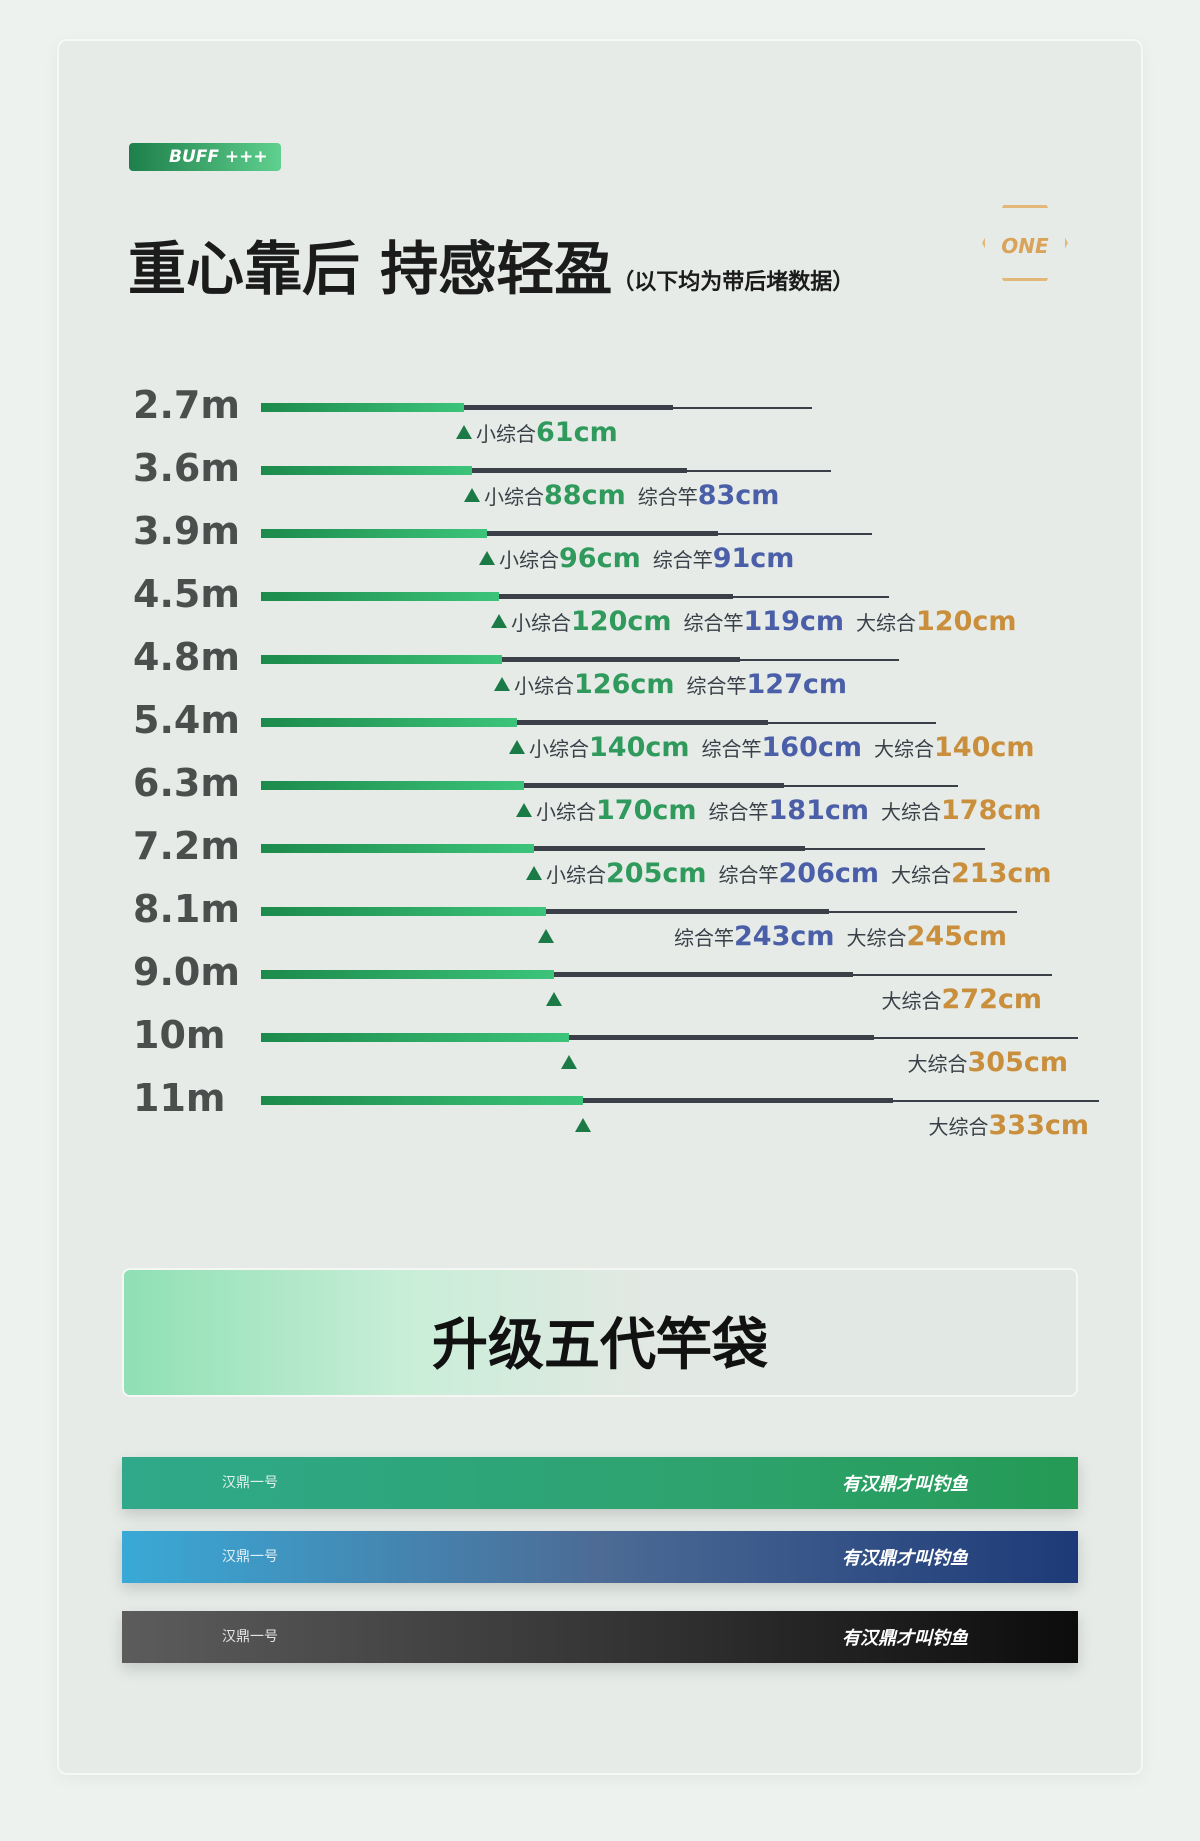  What do you see at coordinates (680, 684) in the screenshot?
I see `spec-list: 小综合126cm 综合竿127cm` at bounding box center [680, 684].